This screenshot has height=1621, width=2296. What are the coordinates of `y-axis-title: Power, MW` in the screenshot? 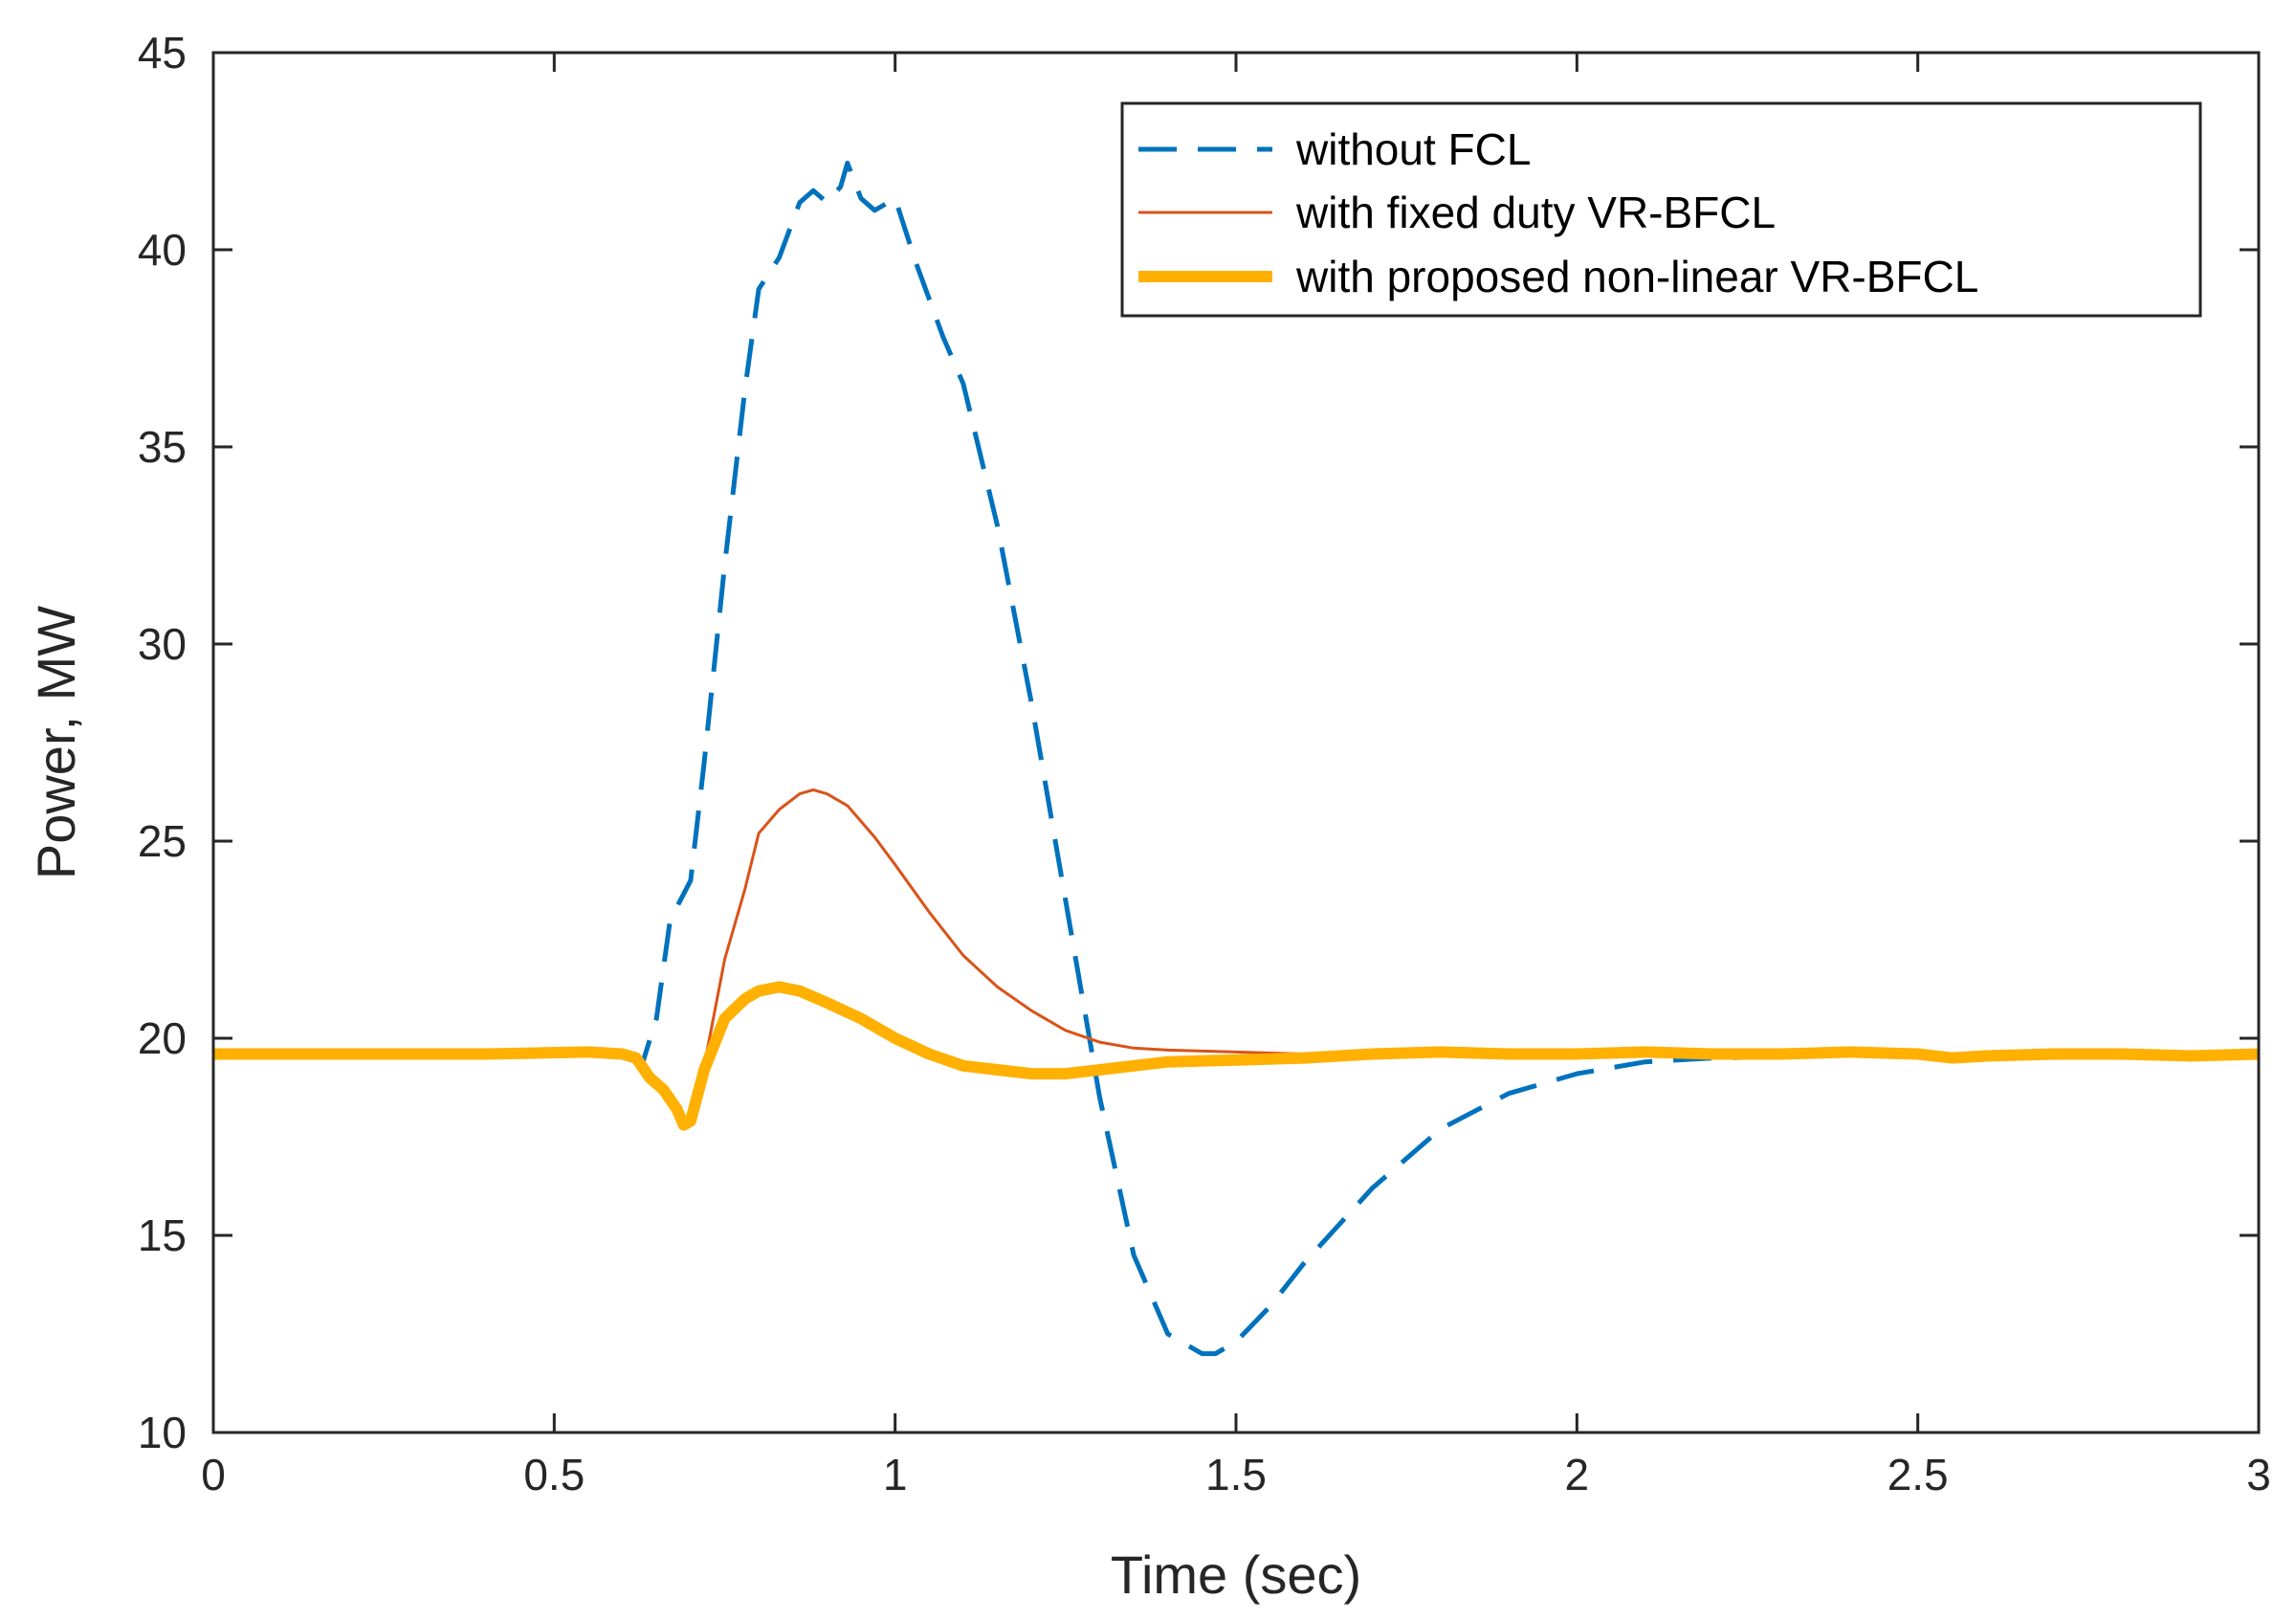 It's located at (56, 742).